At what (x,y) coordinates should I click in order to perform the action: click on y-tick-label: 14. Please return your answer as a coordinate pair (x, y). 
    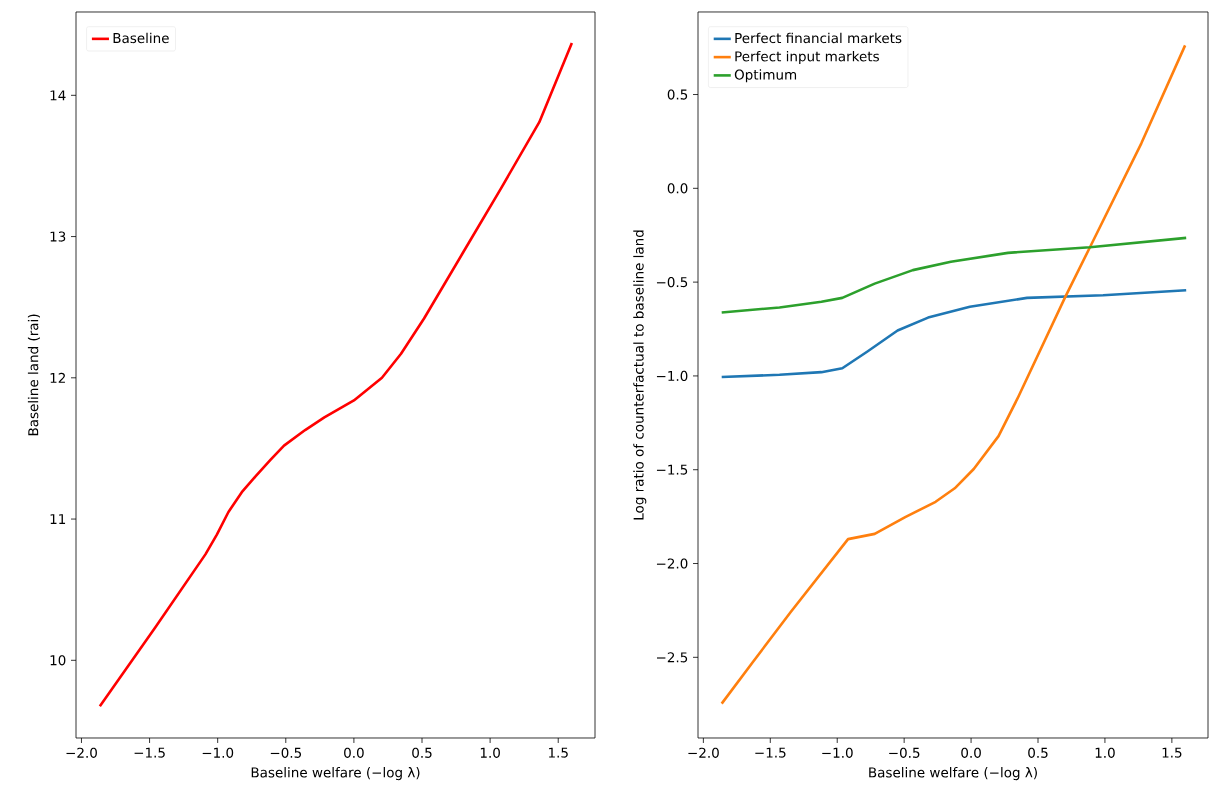
    Looking at the image, I should click on (58, 95).